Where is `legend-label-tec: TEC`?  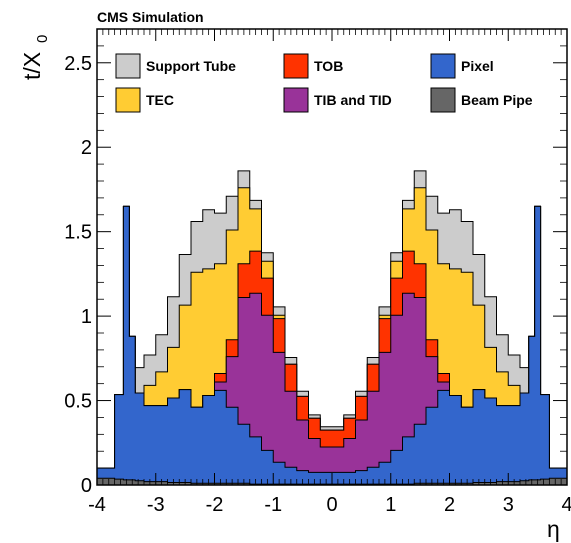 legend-label-tec: TEC is located at coordinates (160, 100).